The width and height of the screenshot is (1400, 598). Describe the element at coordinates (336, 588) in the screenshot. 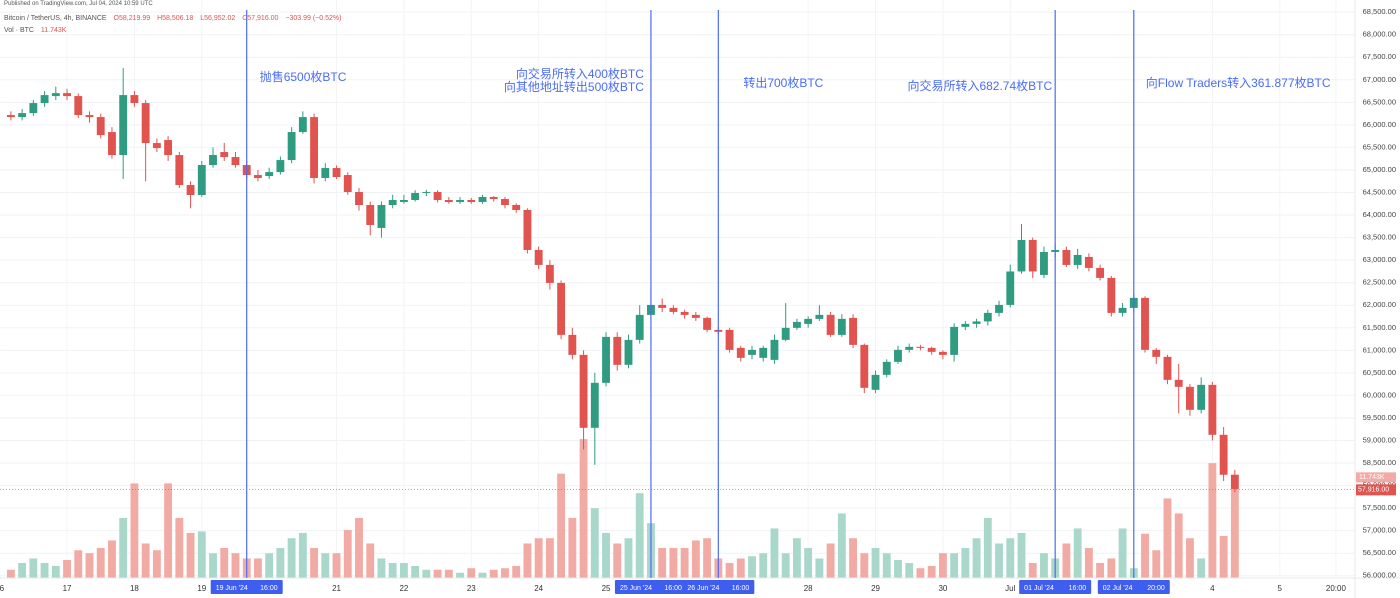

I see `x-tick-label: 21` at that location.